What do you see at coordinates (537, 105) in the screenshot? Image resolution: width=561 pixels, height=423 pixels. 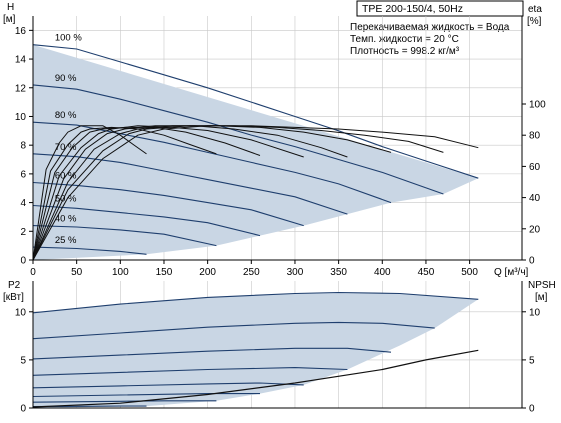 I see `qh-y2-tick-label: 100` at bounding box center [537, 105].